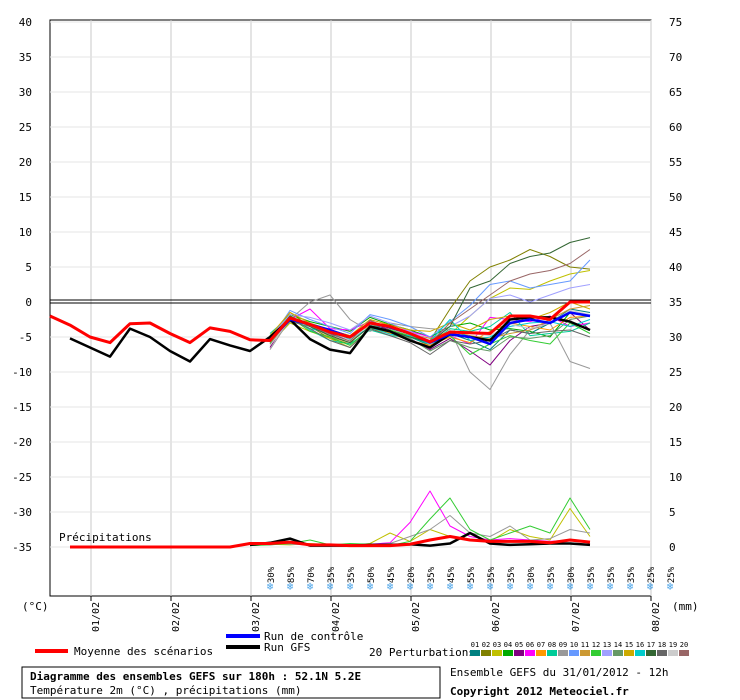 Image resolution: width=740 pixels, height=700 pixels. What do you see at coordinates (675, 337) in the screenshot?
I see `y-tick-label-right: 30` at bounding box center [675, 337].